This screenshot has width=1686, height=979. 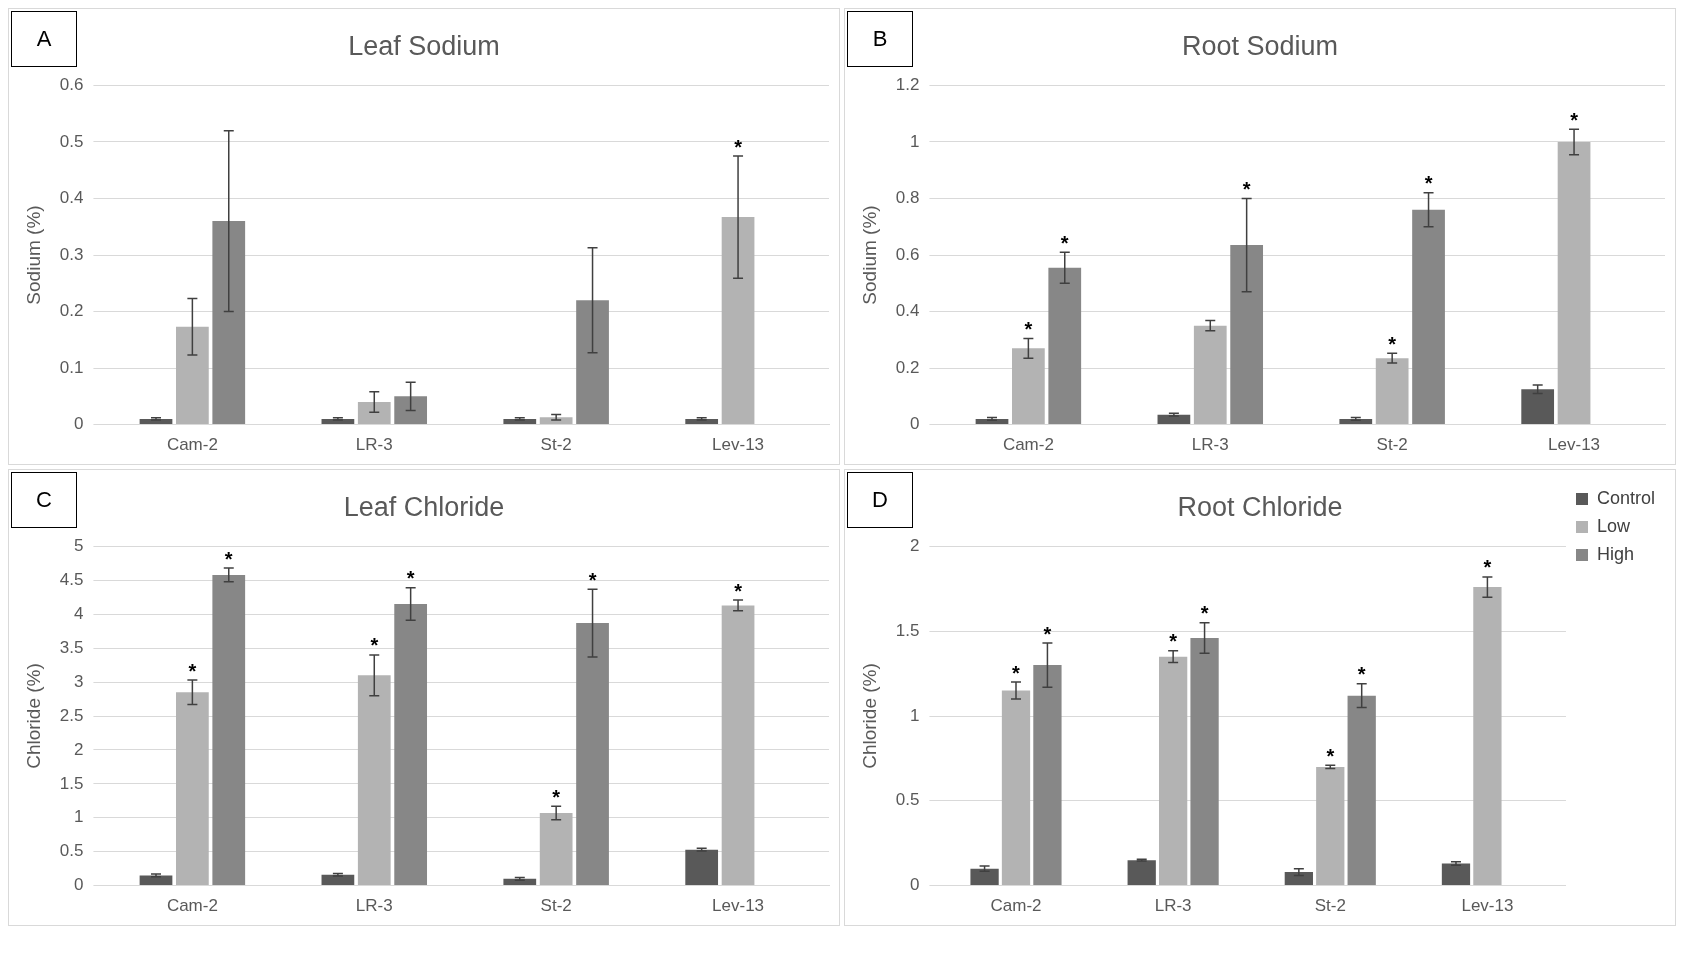 What do you see at coordinates (1613, 525) in the screenshot?
I see `legend-label: Low` at bounding box center [1613, 525].